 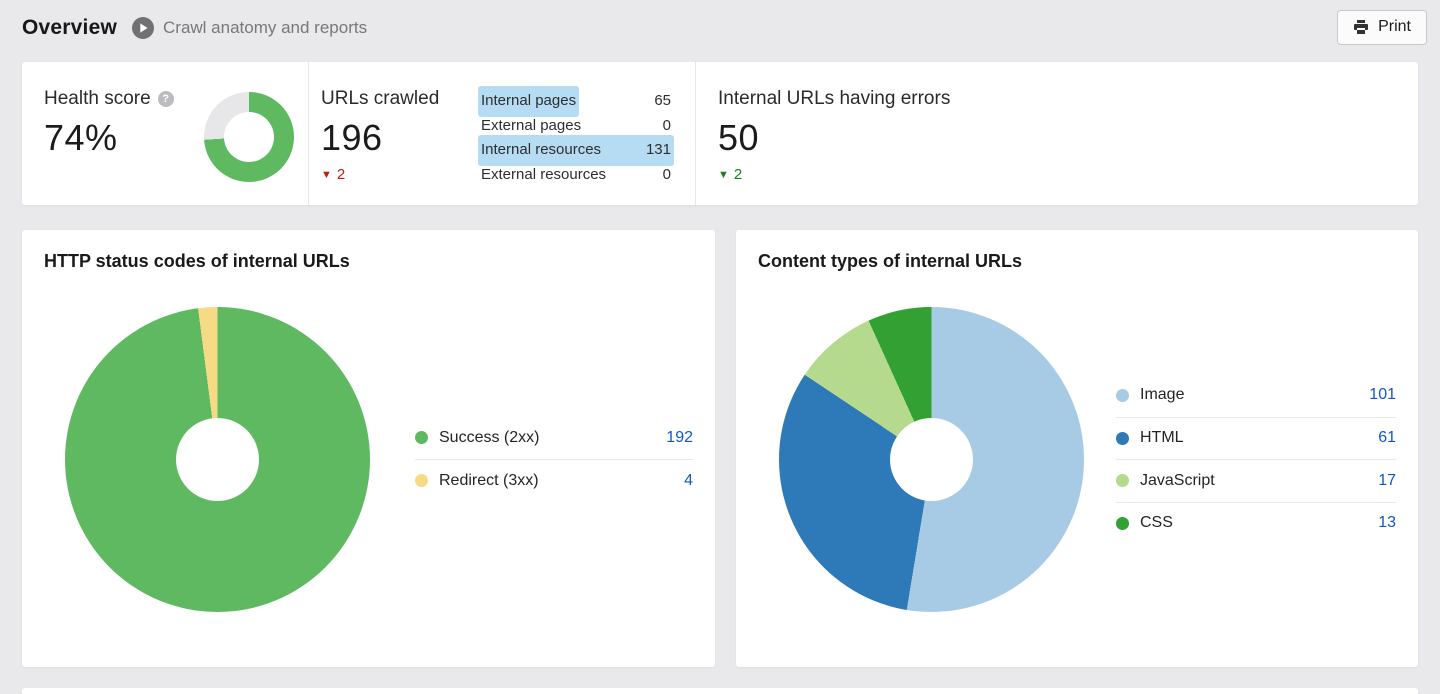 I want to click on internal-errors-value: 50, so click(x=739, y=137).